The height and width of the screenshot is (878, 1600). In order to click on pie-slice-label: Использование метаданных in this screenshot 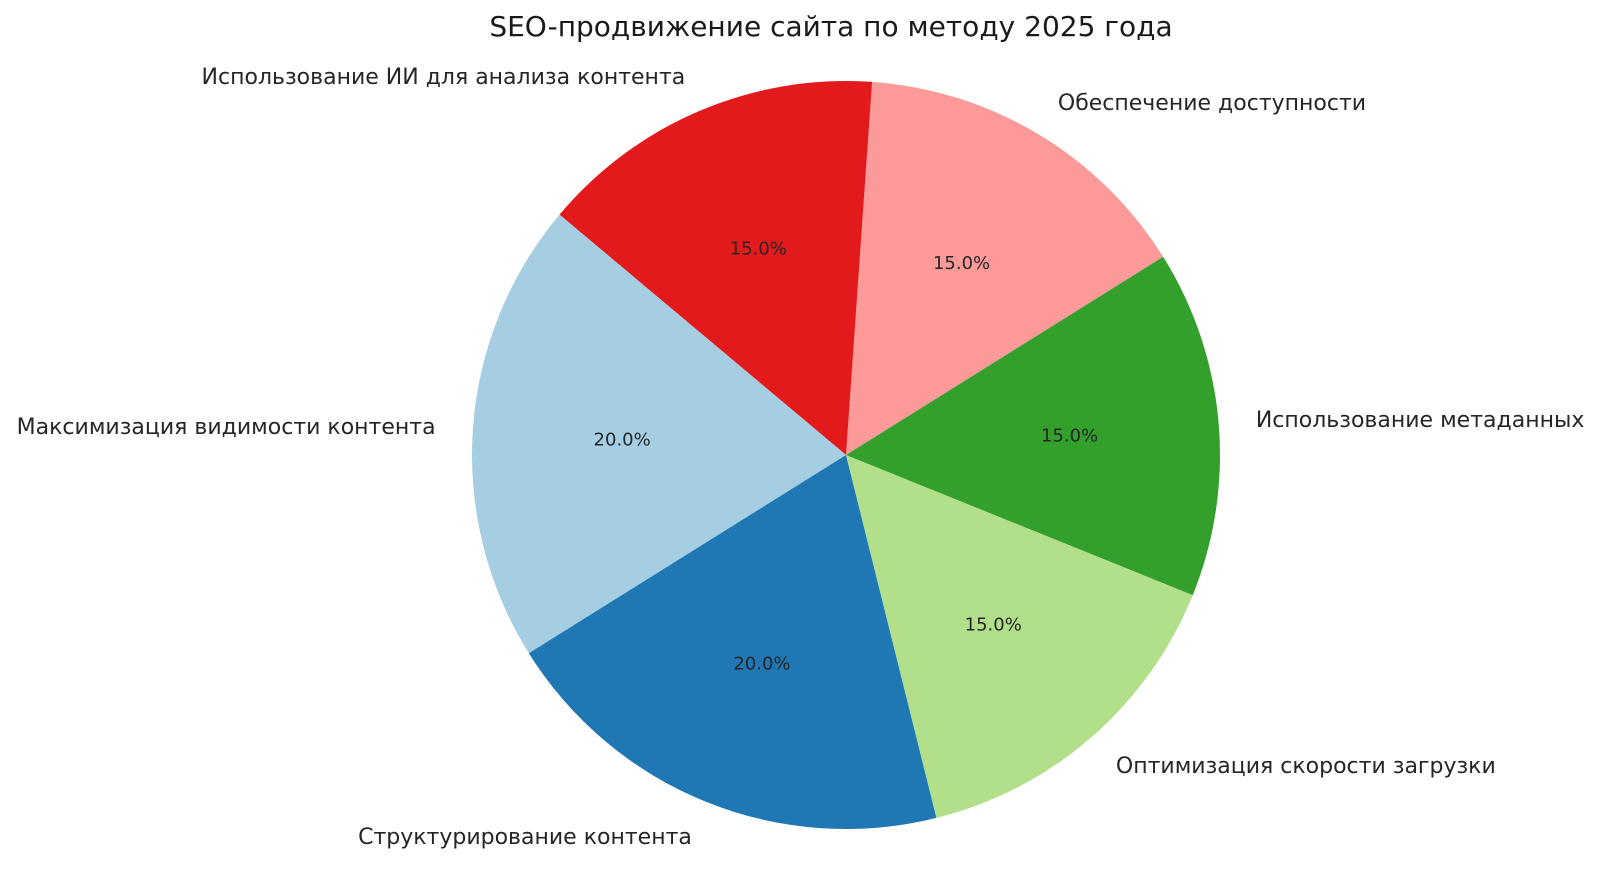, I will do `click(1420, 420)`.